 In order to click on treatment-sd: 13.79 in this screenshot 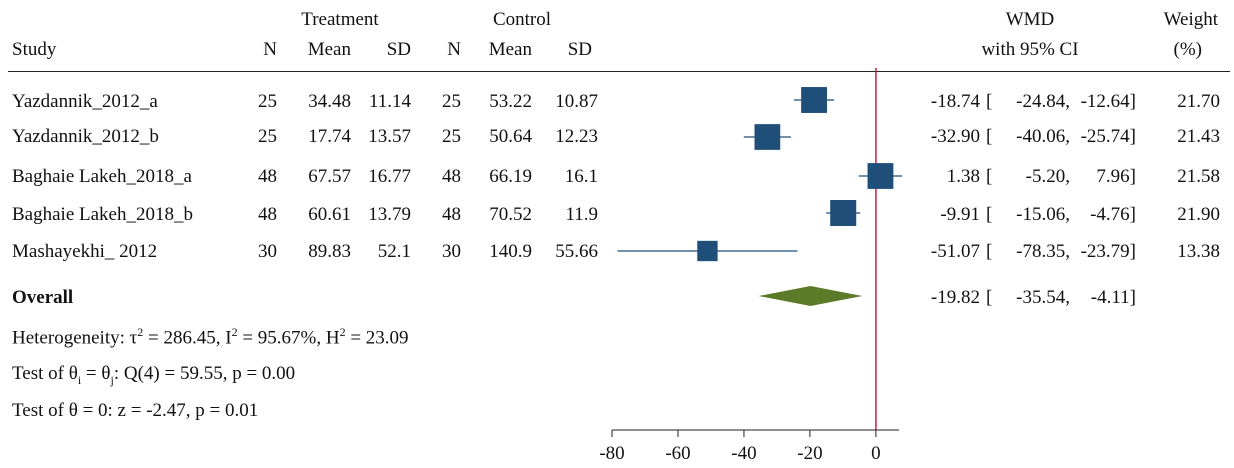, I will do `click(389, 214)`.